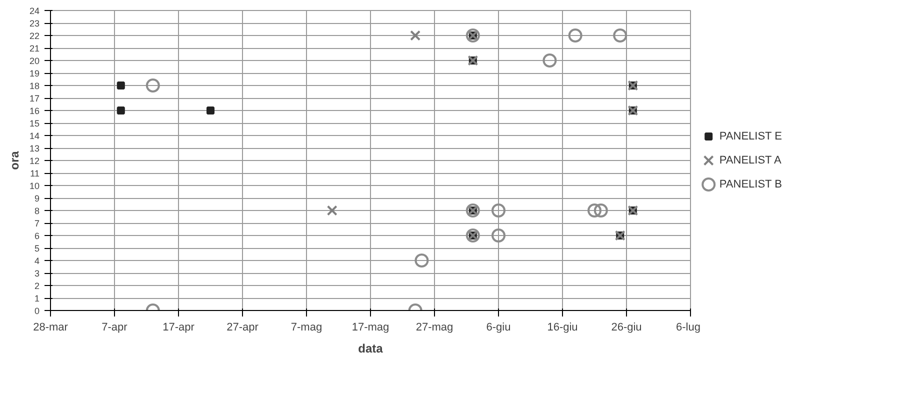 Image resolution: width=912 pixels, height=403 pixels. Describe the element at coordinates (50, 328) in the screenshot. I see `x-tick-label: 28-mar` at that location.